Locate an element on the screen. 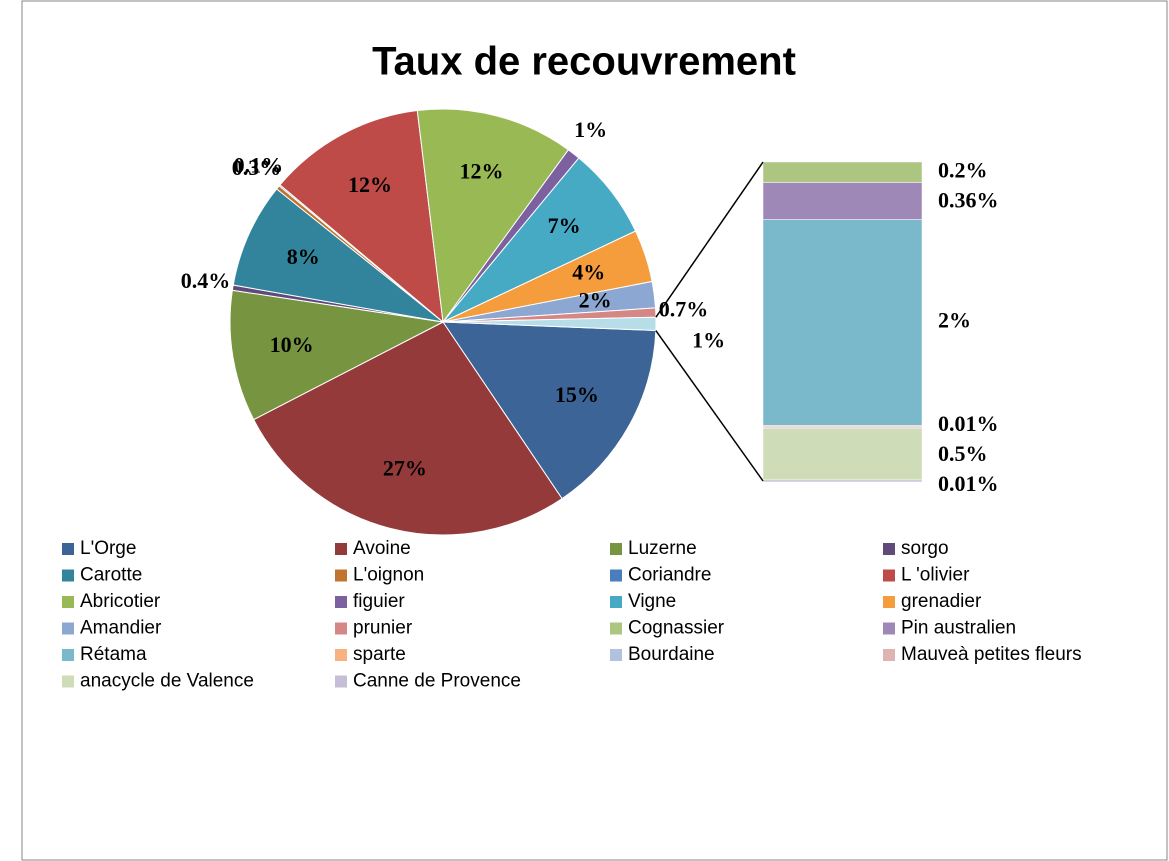 The width and height of the screenshot is (1169, 861). legend-label: Vigne is located at coordinates (652, 601).